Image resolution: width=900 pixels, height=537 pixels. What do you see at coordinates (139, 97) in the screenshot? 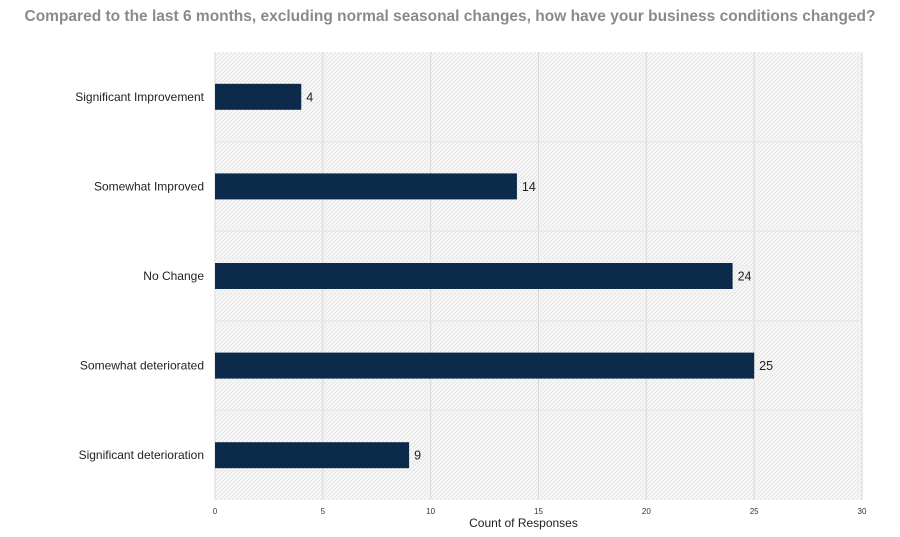
I see `category-label: Significant Improvement` at bounding box center [139, 97].